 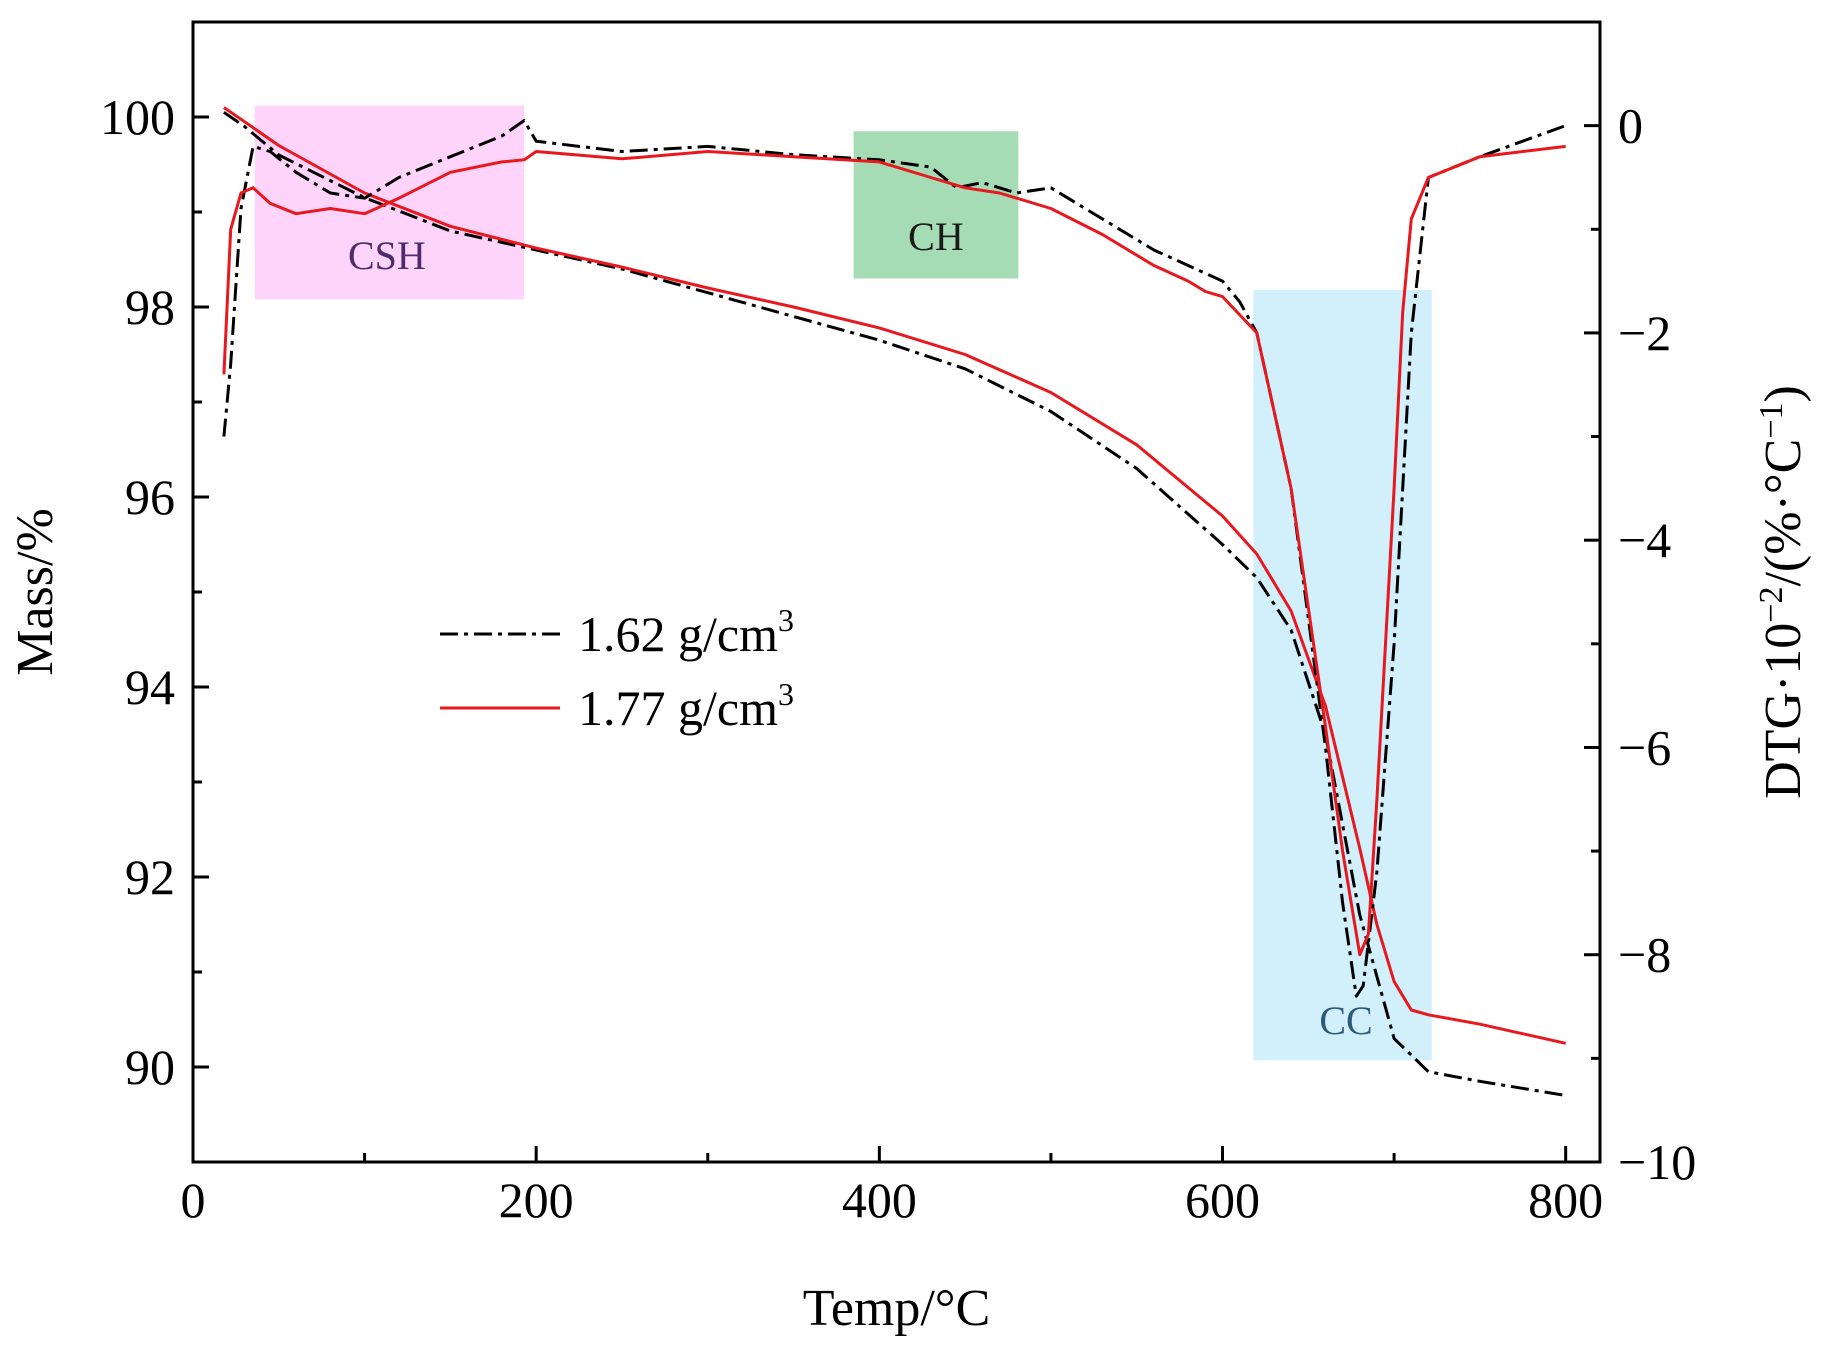 I want to click on x-axis-title: Temp/°C, so click(x=897, y=1308).